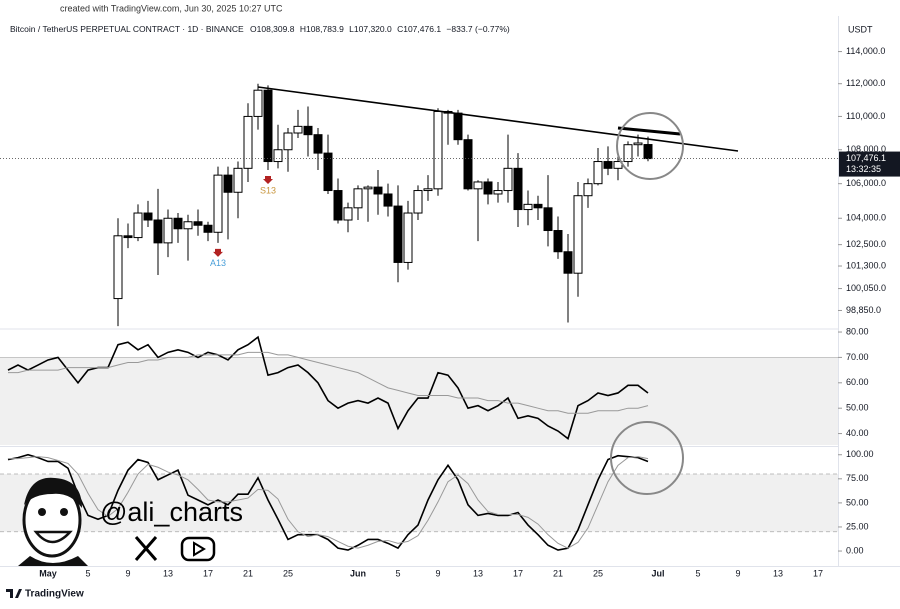 The width and height of the screenshot is (900, 609). I want to click on x-tick-label: Jun, so click(358, 573).